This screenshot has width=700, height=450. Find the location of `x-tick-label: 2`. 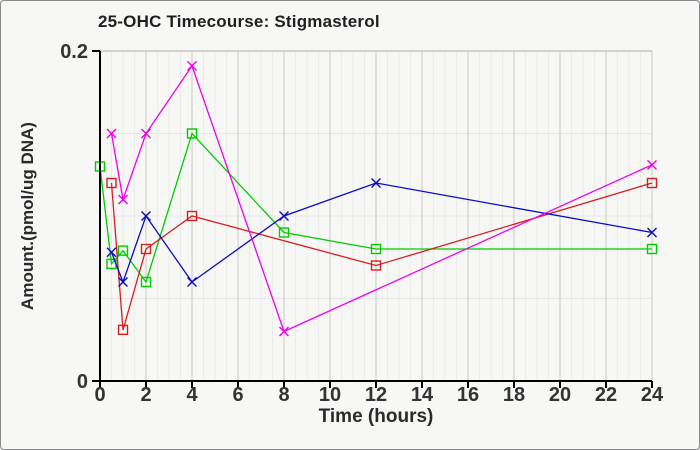

x-tick-label: 2 is located at coordinates (145, 395).